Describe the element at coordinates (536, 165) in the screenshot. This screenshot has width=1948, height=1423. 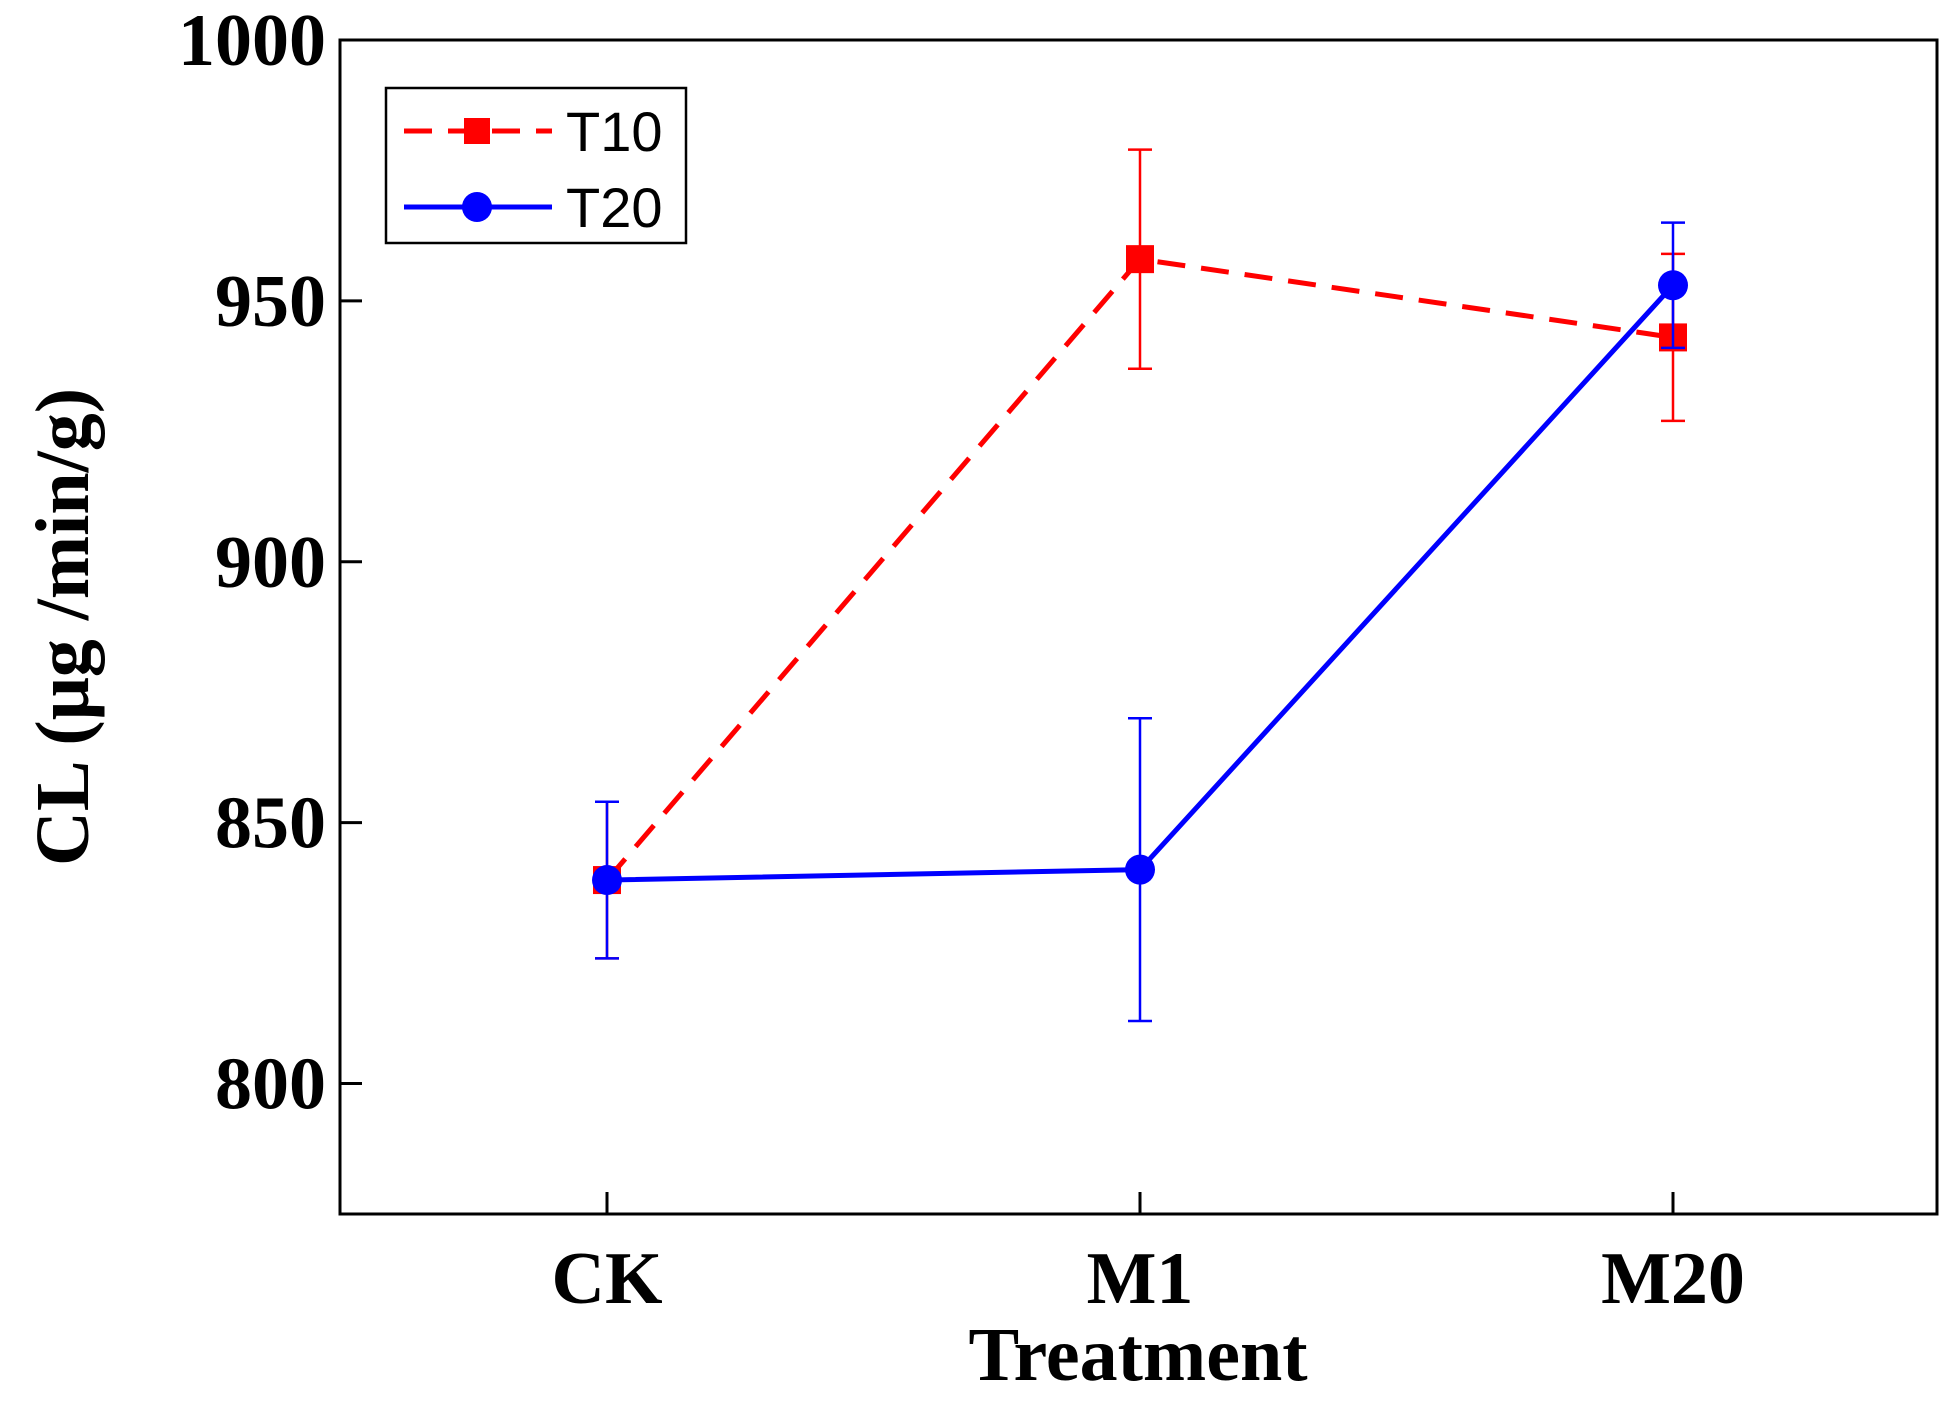
I see `legend-box` at that location.